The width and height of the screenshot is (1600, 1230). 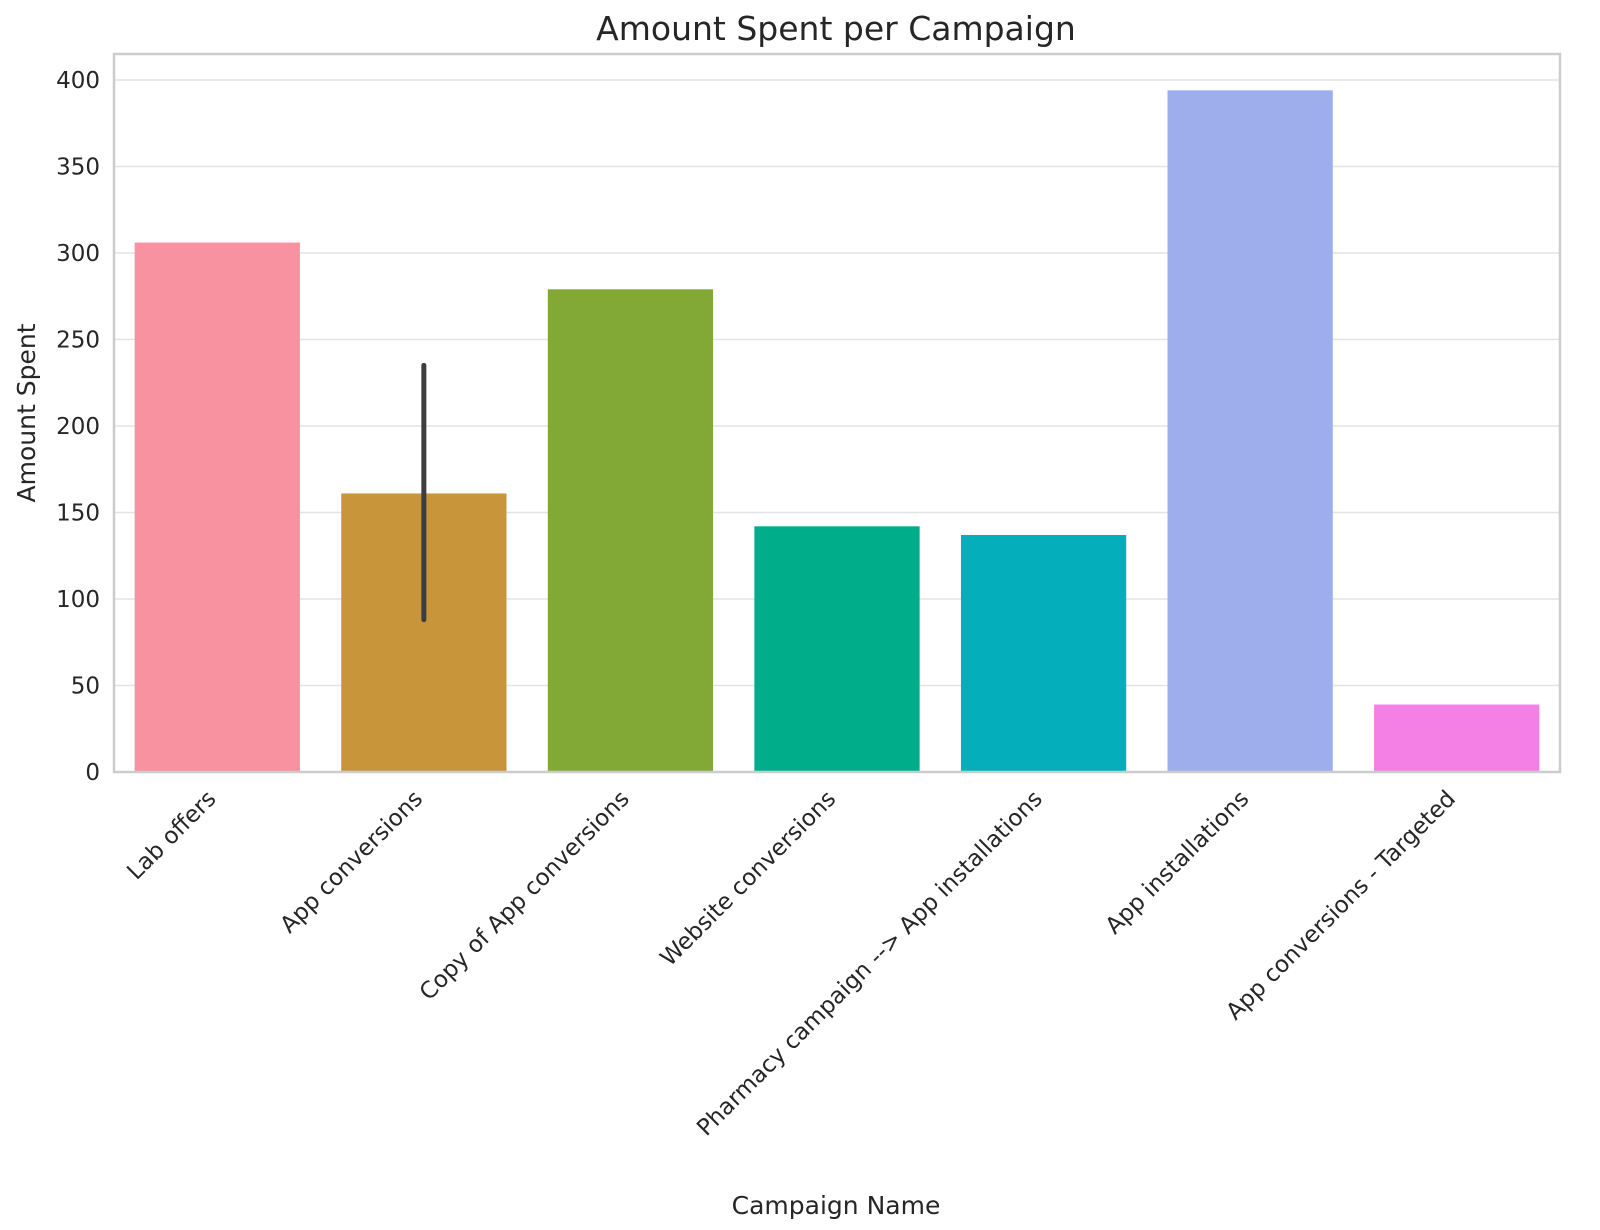 What do you see at coordinates (85, 686) in the screenshot?
I see `y-tick-label: 50` at bounding box center [85, 686].